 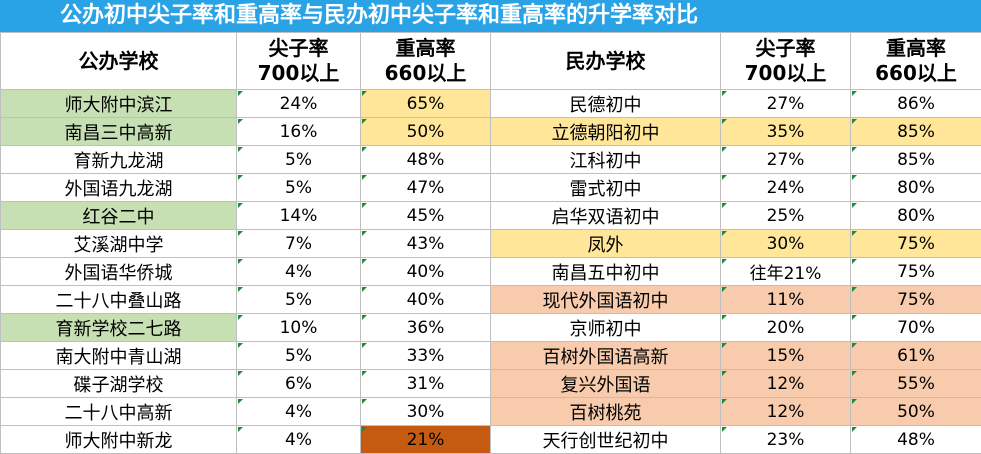 What do you see at coordinates (785, 187) in the screenshot?
I see `private-top-rate: 24%` at bounding box center [785, 187].